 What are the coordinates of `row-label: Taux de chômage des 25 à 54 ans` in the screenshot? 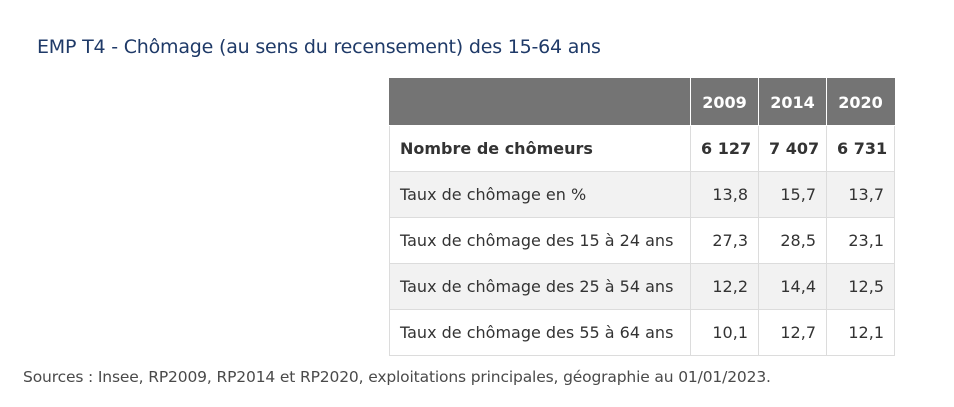 It's located at (540, 286).